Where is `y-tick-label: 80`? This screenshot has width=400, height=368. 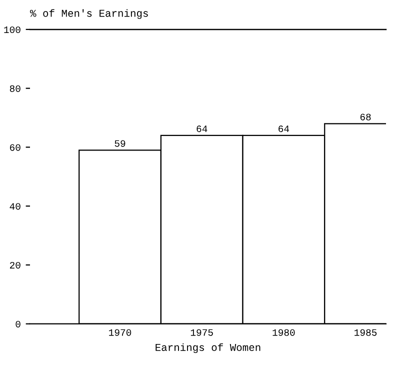
y-tick-label: 80 is located at coordinates (15, 88).